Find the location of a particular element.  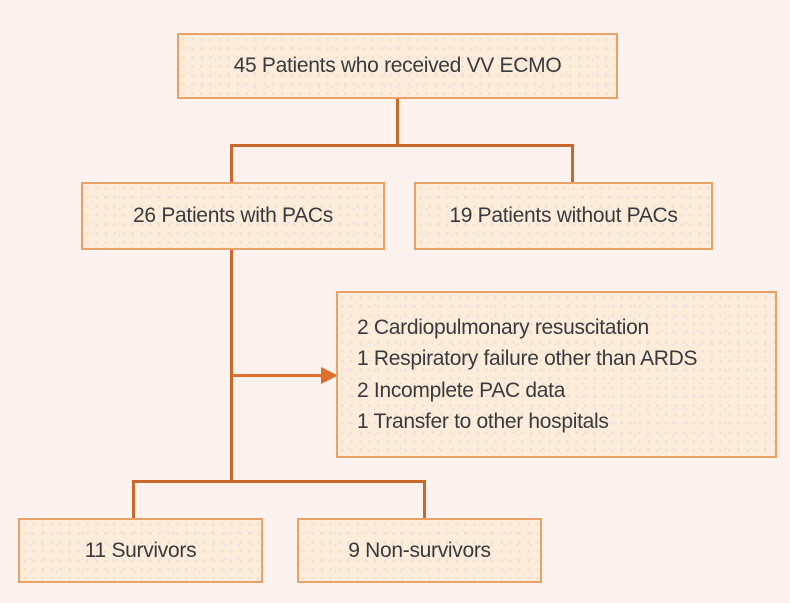

node-patients-without-pacs: 19 Patients without PACs is located at coordinates (563, 216).